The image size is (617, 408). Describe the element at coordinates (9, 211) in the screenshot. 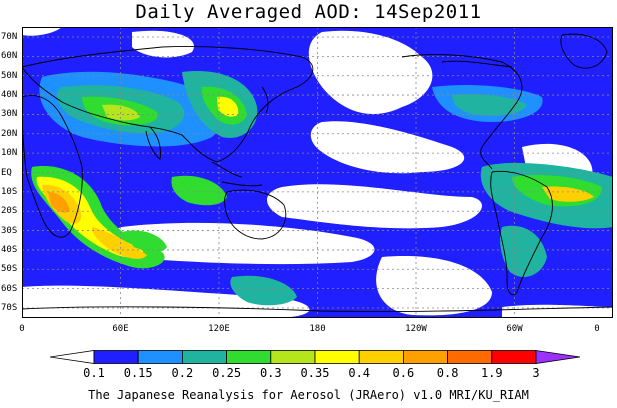

I see `latitude-label: 20S` at that location.